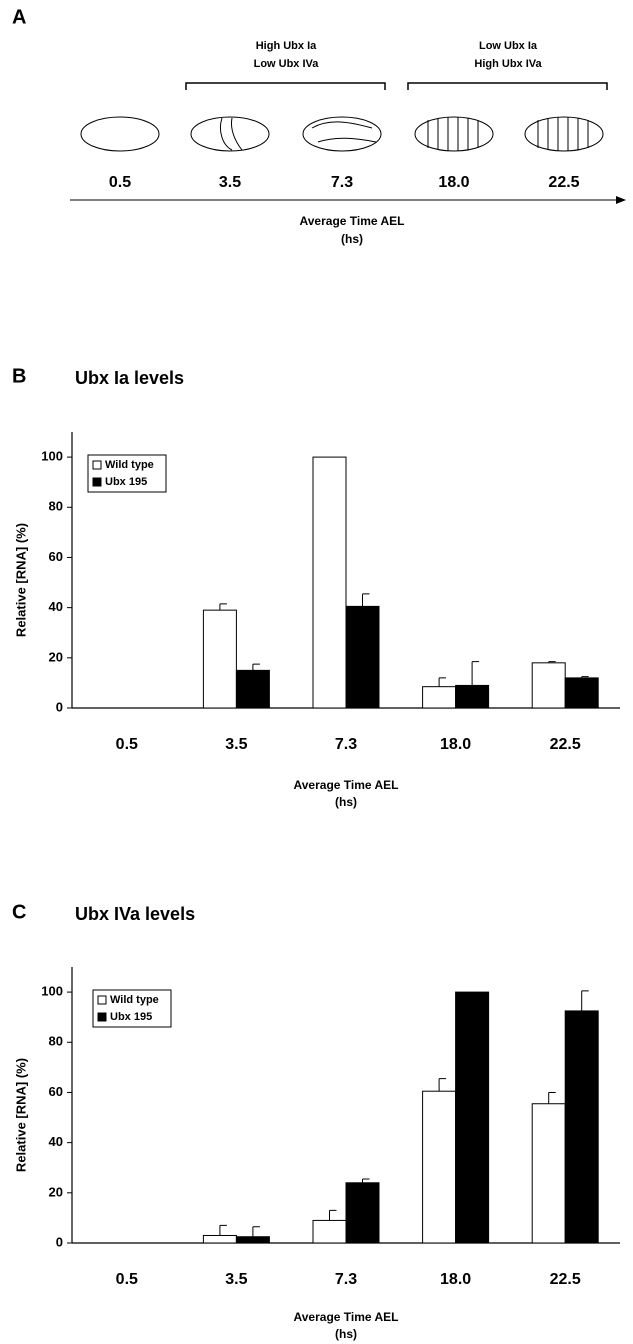 This screenshot has height=1344, width=633. What do you see at coordinates (129, 378) in the screenshot?
I see `chart-title: Ubx Ia levels` at bounding box center [129, 378].